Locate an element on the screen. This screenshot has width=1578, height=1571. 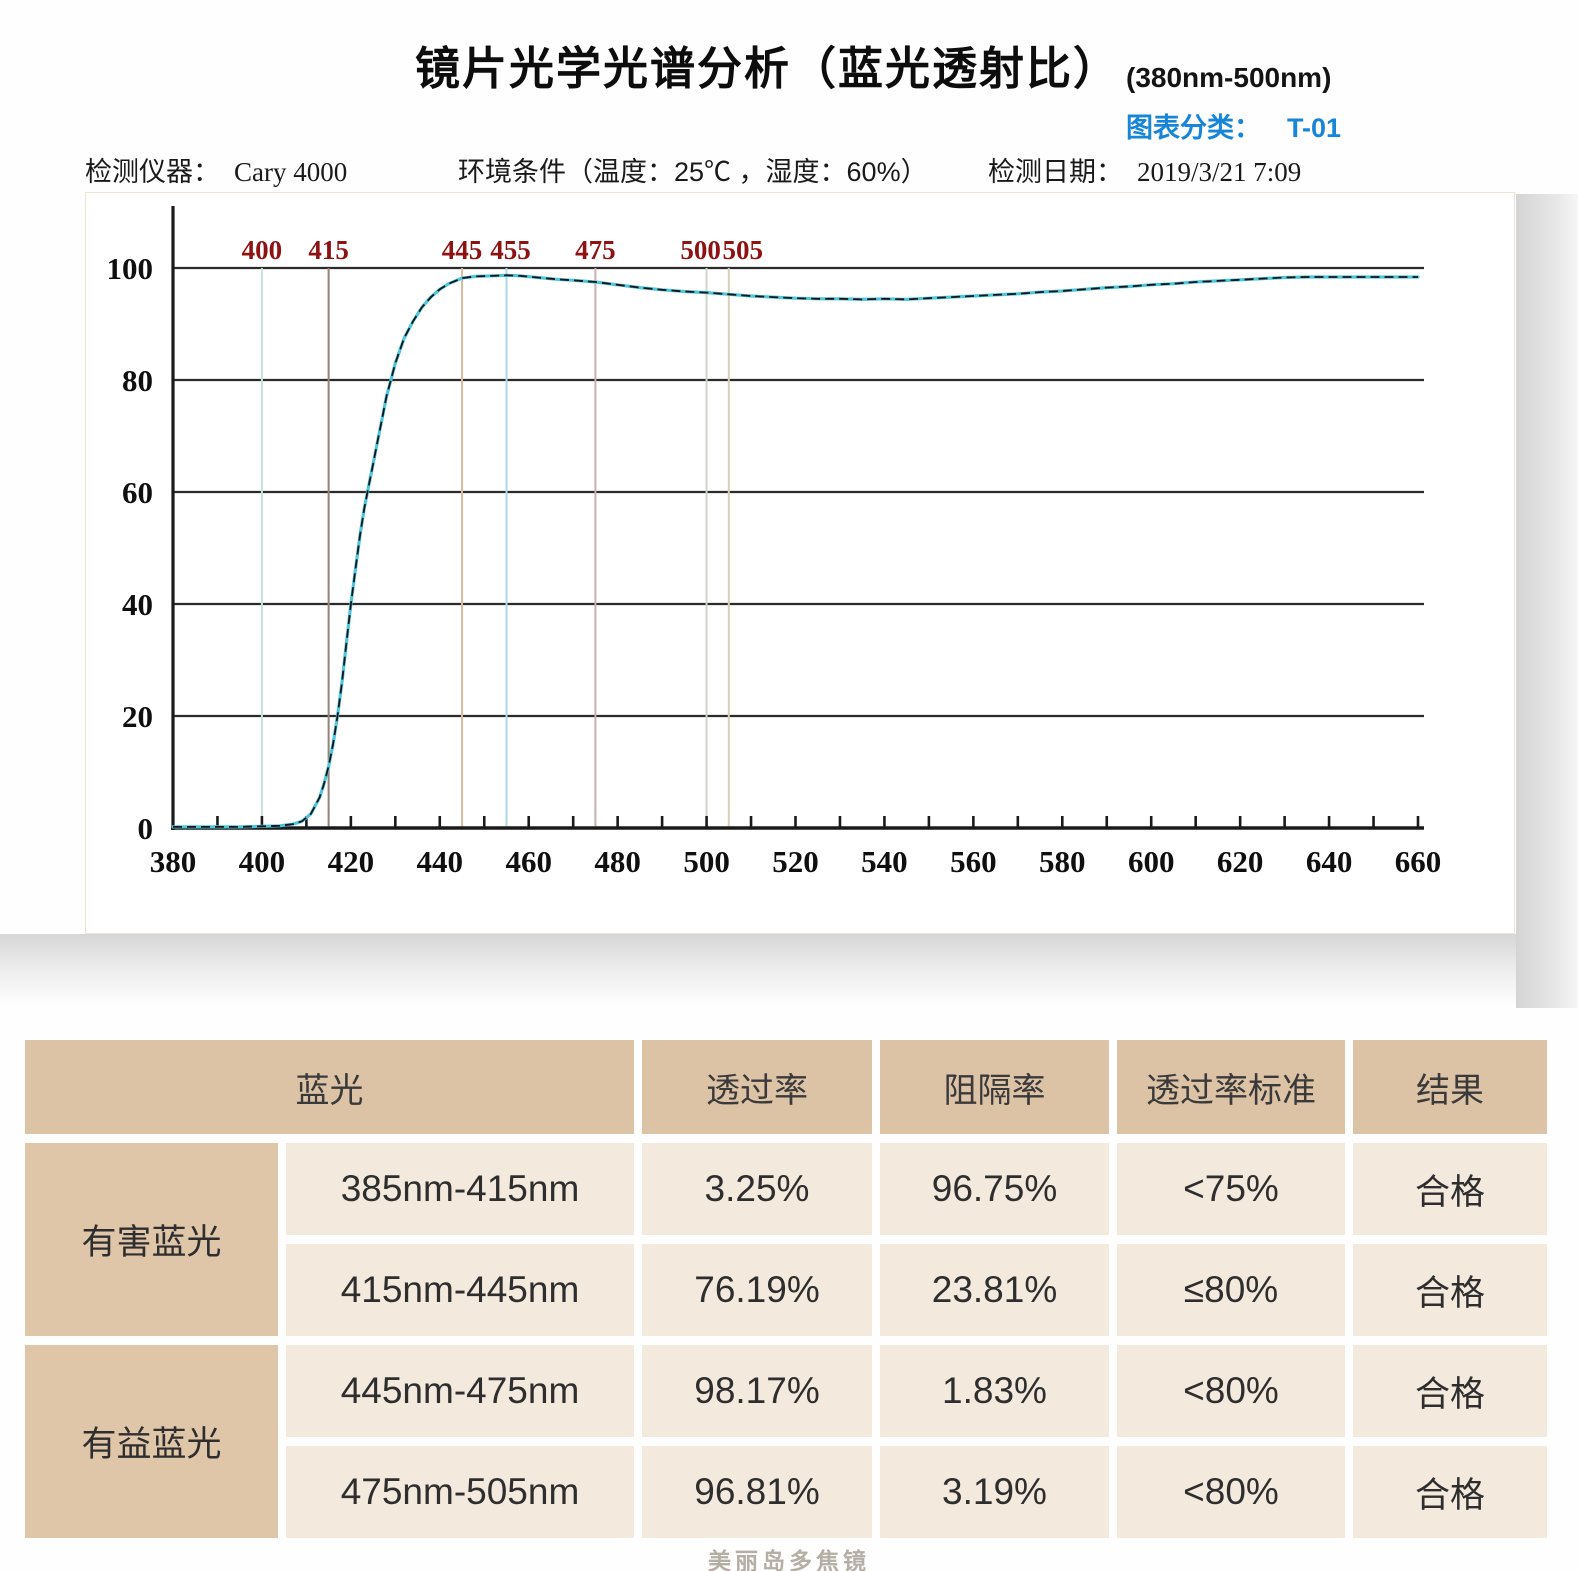
col-header-blocking: 阻隔率 is located at coordinates (994, 1087).